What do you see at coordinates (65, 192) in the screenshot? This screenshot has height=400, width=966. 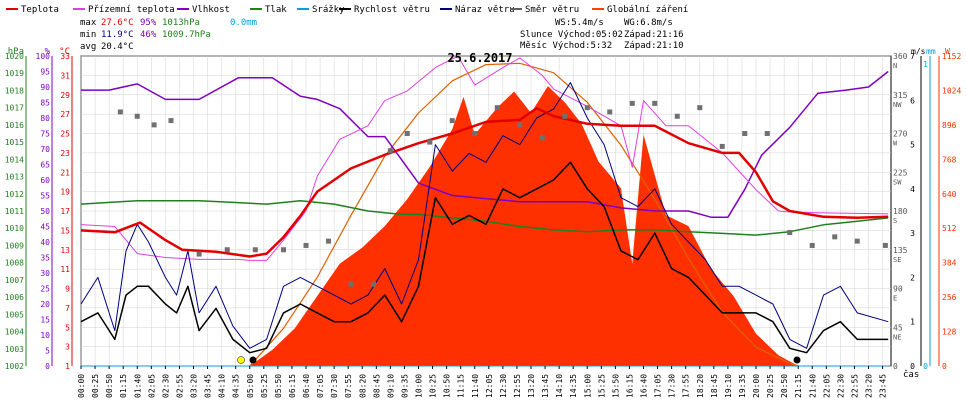 I see `temperature-tick-label: 19` at bounding box center [65, 192].